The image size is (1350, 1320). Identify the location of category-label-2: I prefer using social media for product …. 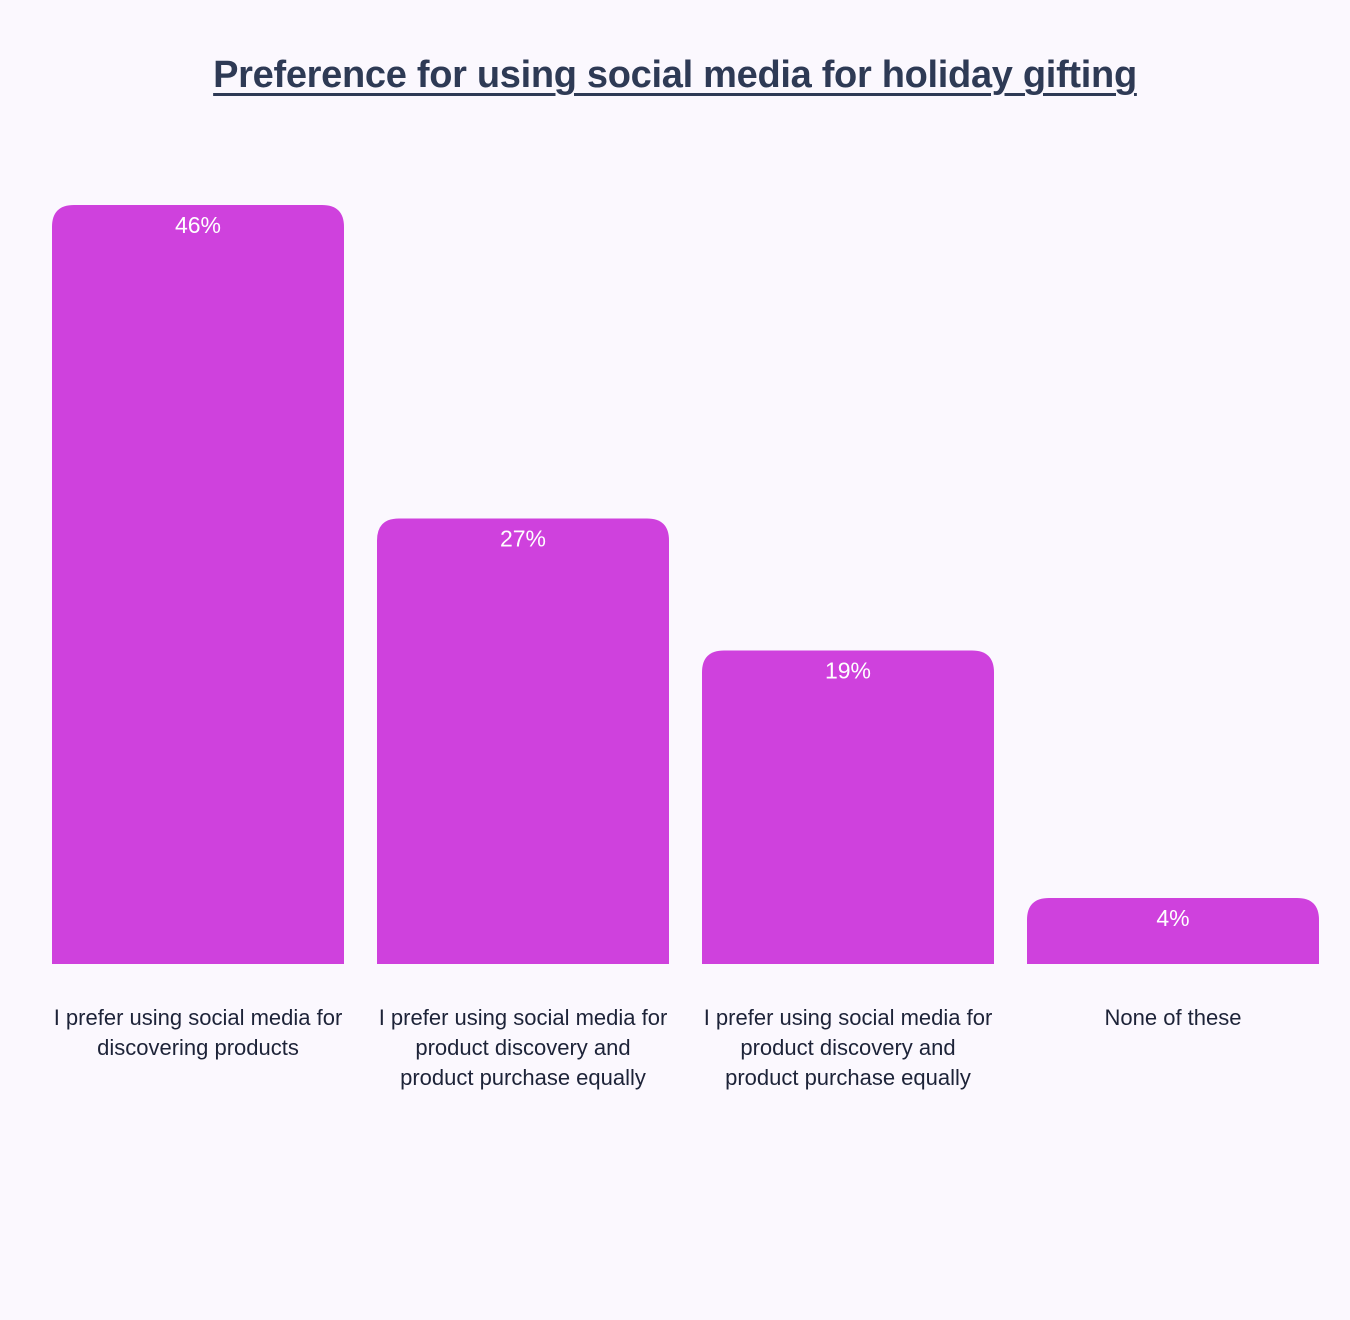
(523, 1047).